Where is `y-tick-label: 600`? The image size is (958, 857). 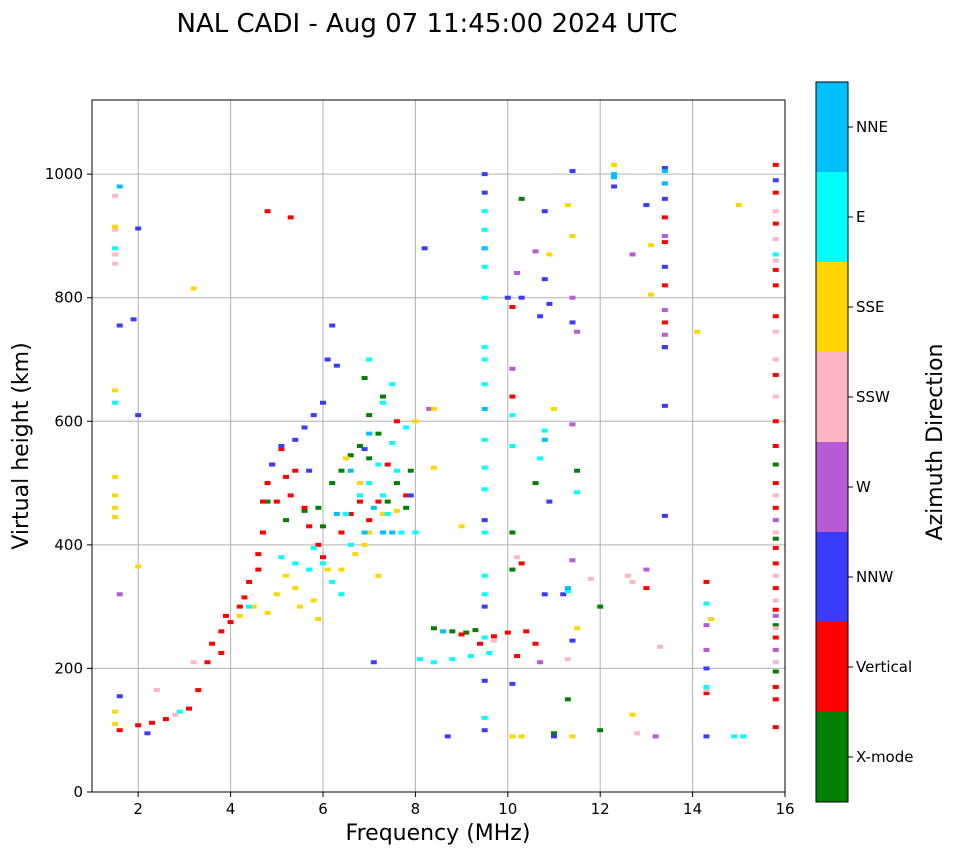
y-tick-label: 600 is located at coordinates (68, 421).